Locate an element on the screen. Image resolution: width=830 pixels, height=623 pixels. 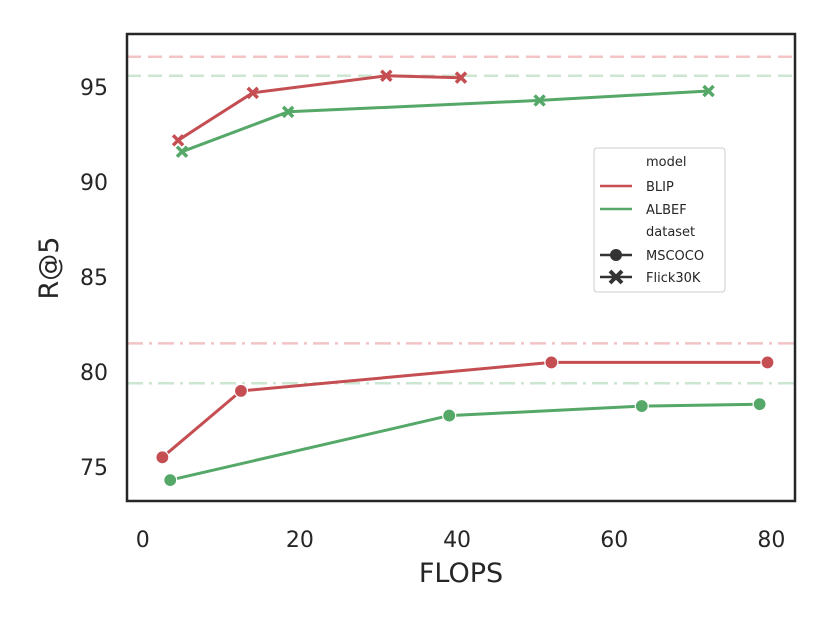
legend-marker-x is located at coordinates (616, 277).